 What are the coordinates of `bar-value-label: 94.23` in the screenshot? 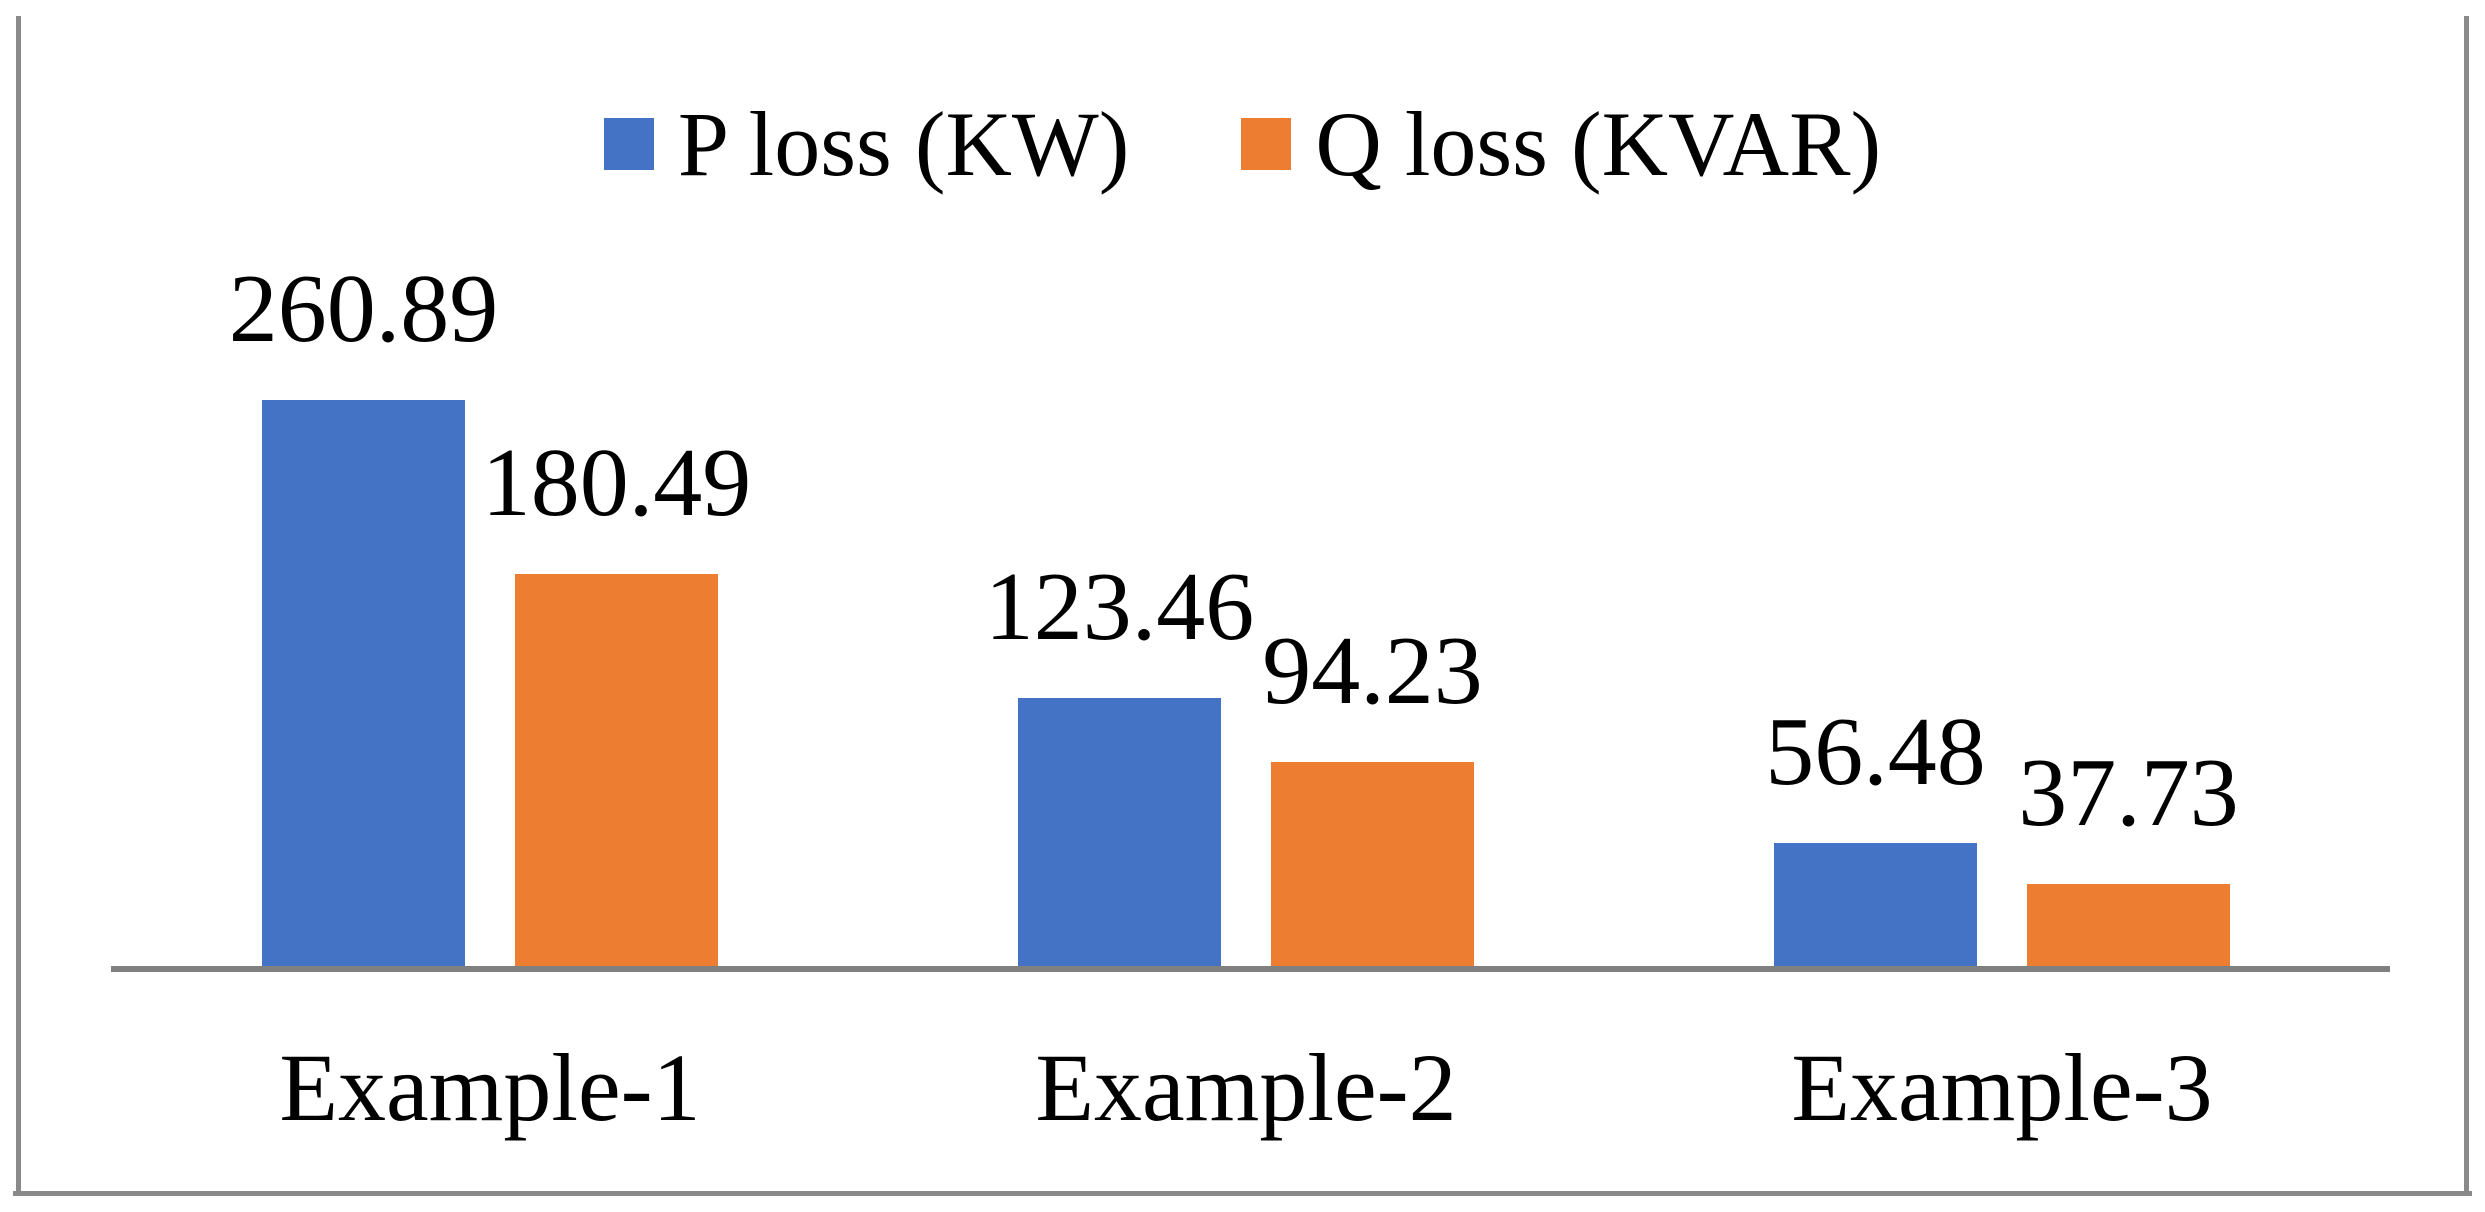 It's located at (1372, 671).